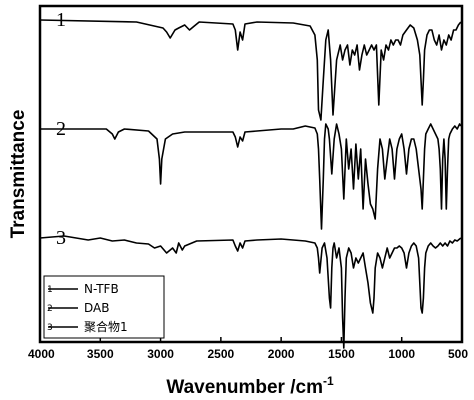 This screenshot has height=400, width=474. Describe the element at coordinates (101, 289) in the screenshot. I see `legend-label-1: N-TFB` at that location.